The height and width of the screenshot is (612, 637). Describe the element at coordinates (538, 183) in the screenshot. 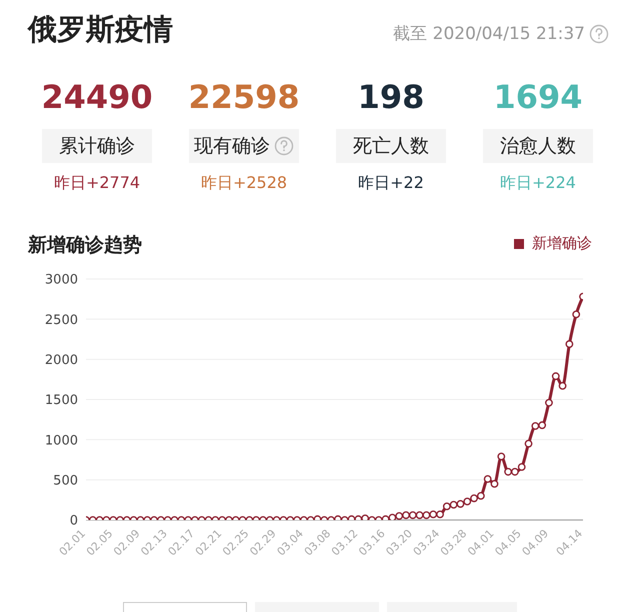

I see `text: 昨日+224` at that location.